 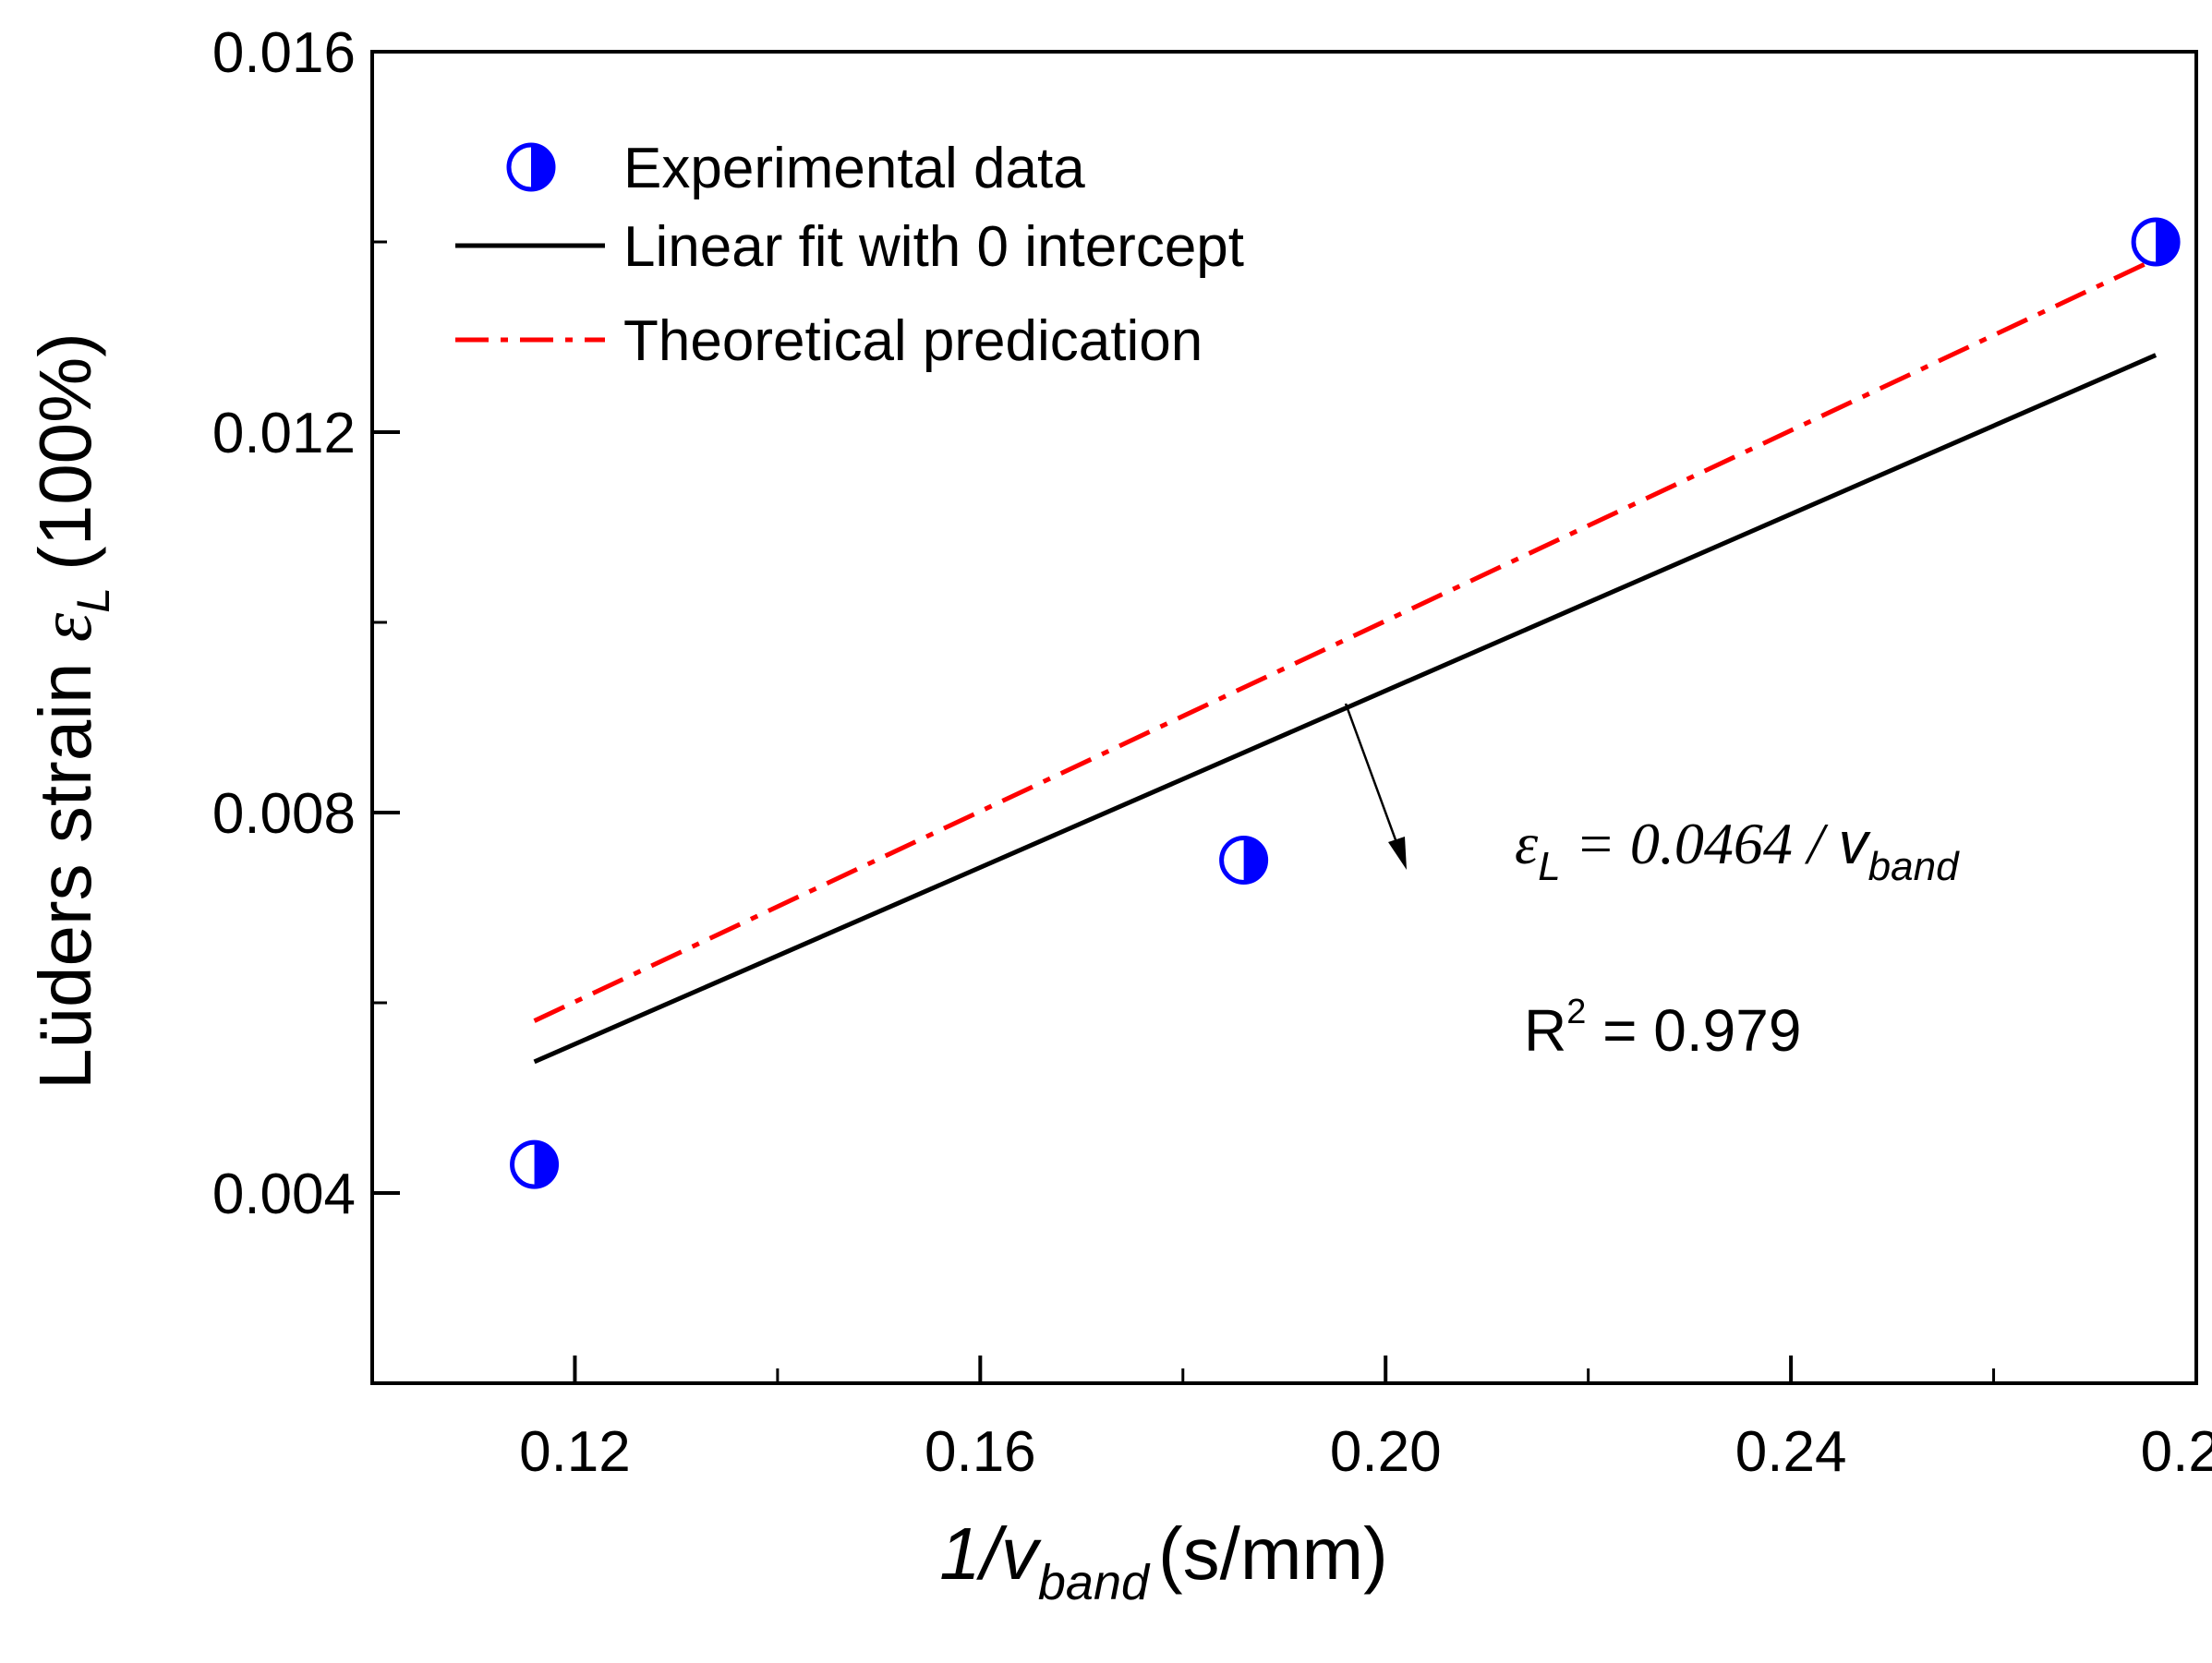 I want to click on x-tick-label: 0.24, so click(x=1791, y=1452).